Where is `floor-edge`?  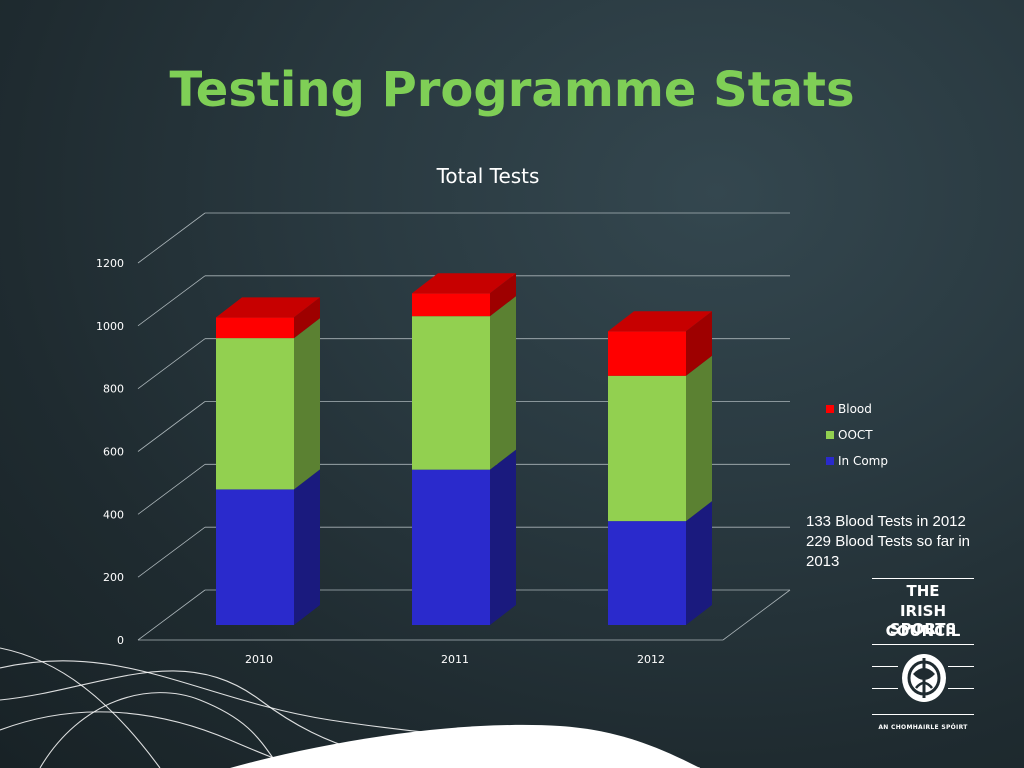 floor-edge is located at coordinates (756, 615).